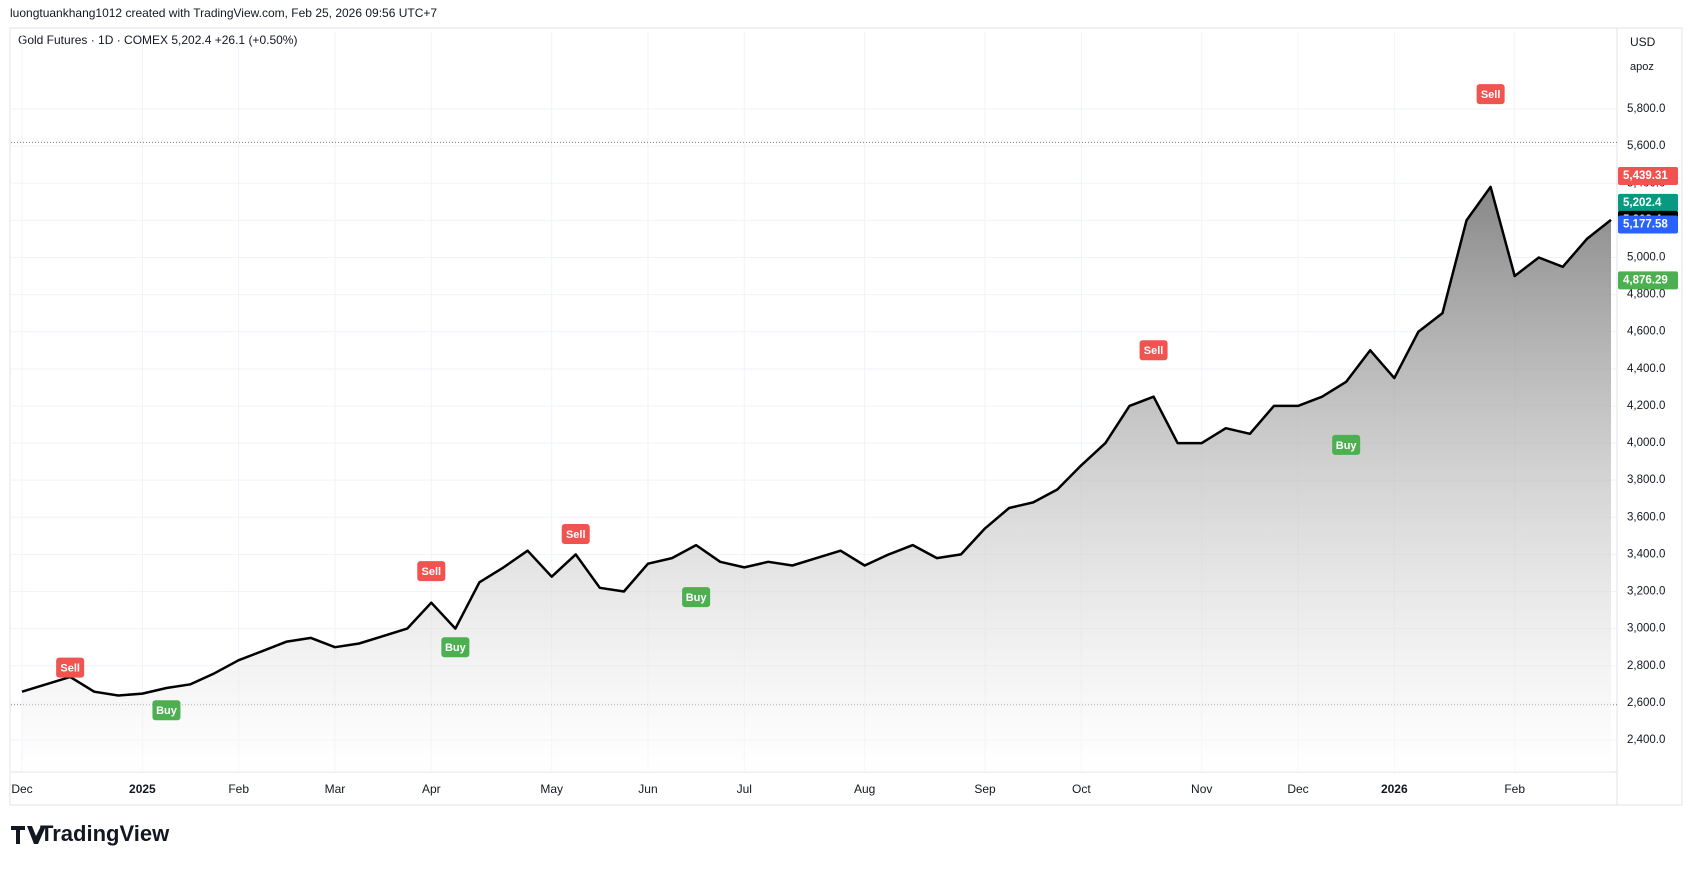 The width and height of the screenshot is (1693, 870). I want to click on x-tick-label: Sep, so click(985, 789).